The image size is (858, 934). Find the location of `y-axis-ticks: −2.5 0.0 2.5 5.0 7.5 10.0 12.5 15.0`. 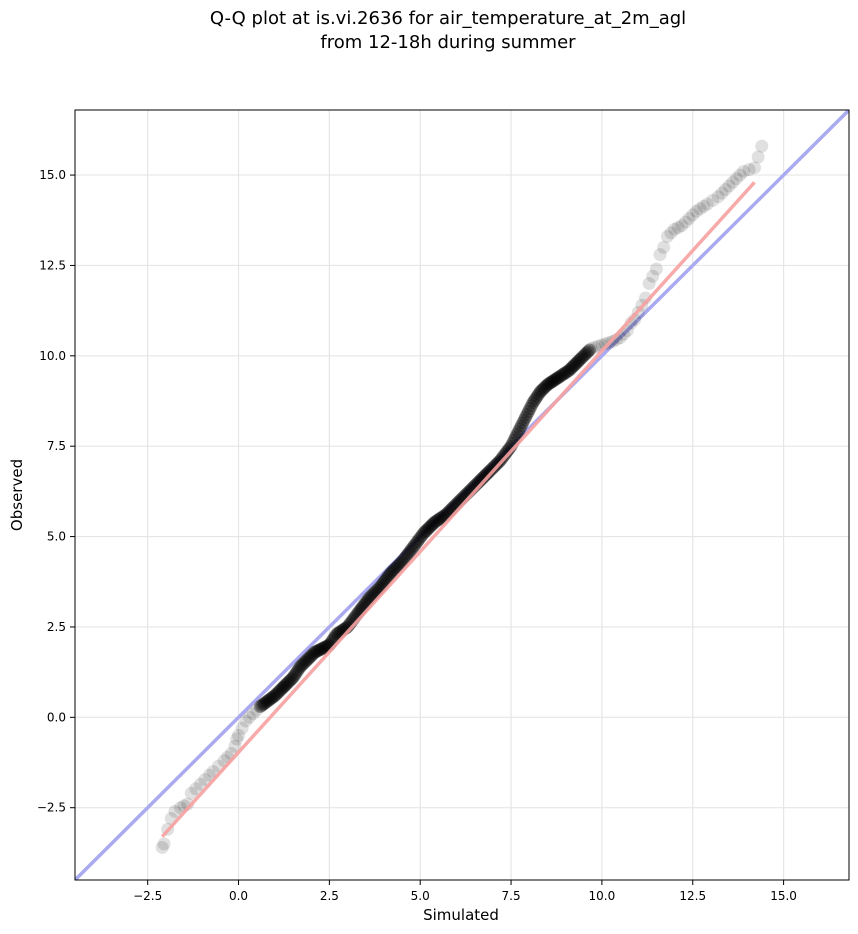

y-axis-ticks: −2.5 0.0 2.5 5.0 7.5 10.0 12.5 15.0 is located at coordinates (56, 491).